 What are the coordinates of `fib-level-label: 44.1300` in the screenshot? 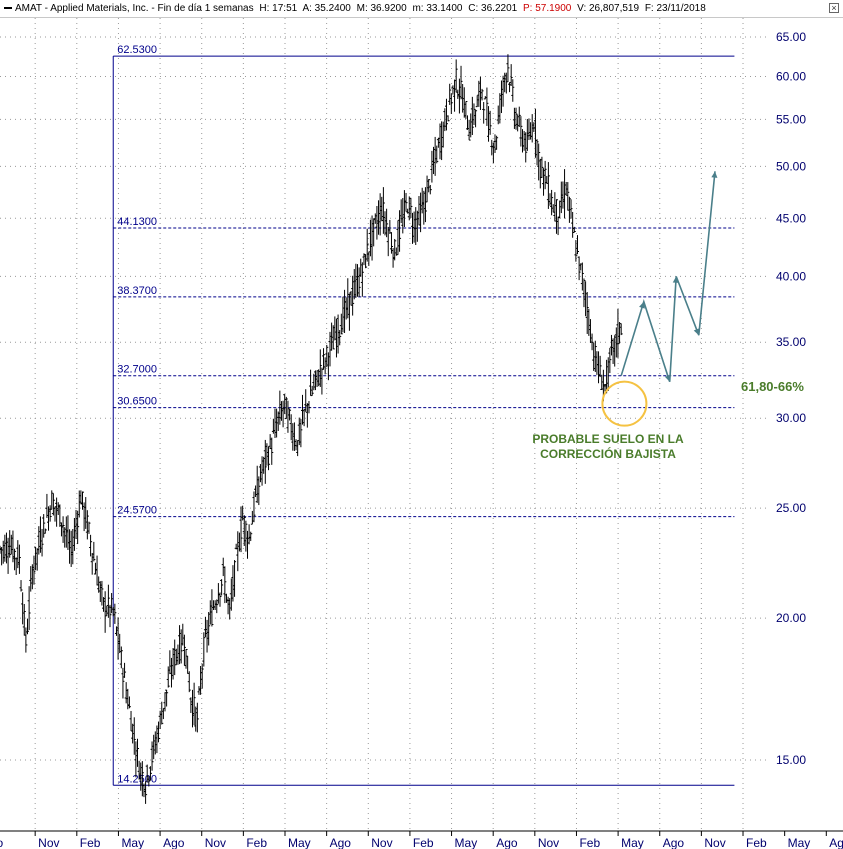 It's located at (137, 222).